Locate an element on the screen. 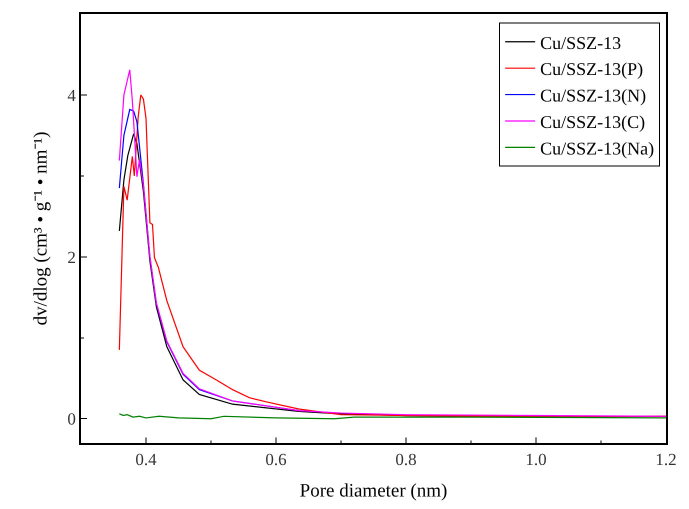 This screenshot has width=689, height=509. y-axis-title: dv/dlog (cm³ • g⁻¹ • nm⁻¹) is located at coordinates (41, 229).